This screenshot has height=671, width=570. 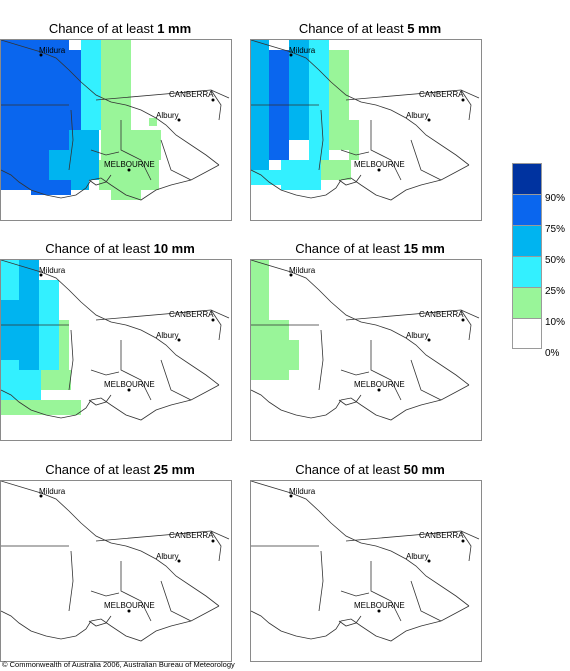 I want to click on title-amount: 15 mm, so click(x=424, y=248).